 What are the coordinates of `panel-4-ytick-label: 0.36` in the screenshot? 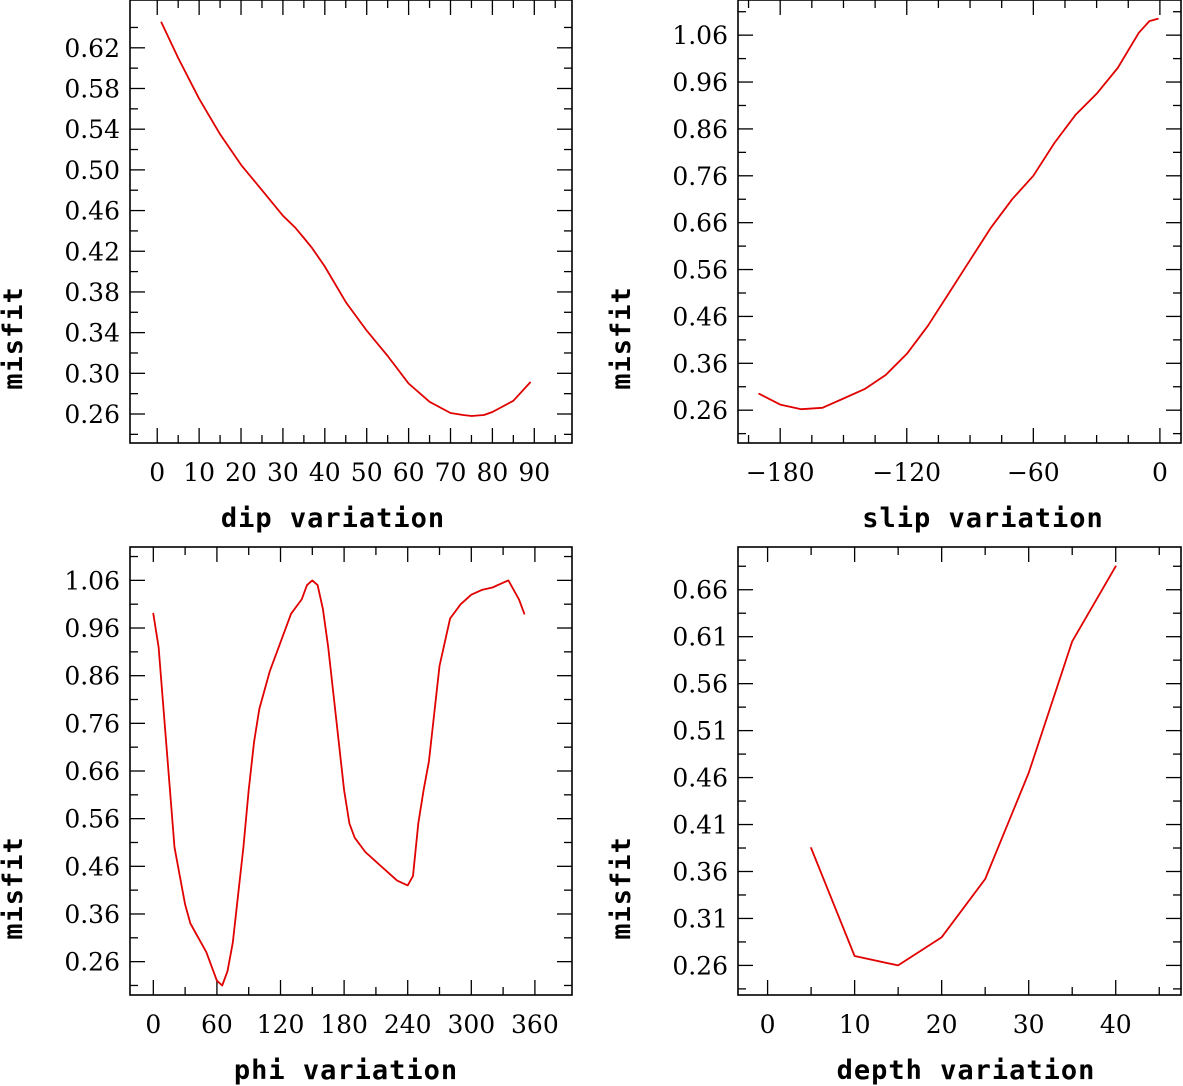 It's located at (700, 871).